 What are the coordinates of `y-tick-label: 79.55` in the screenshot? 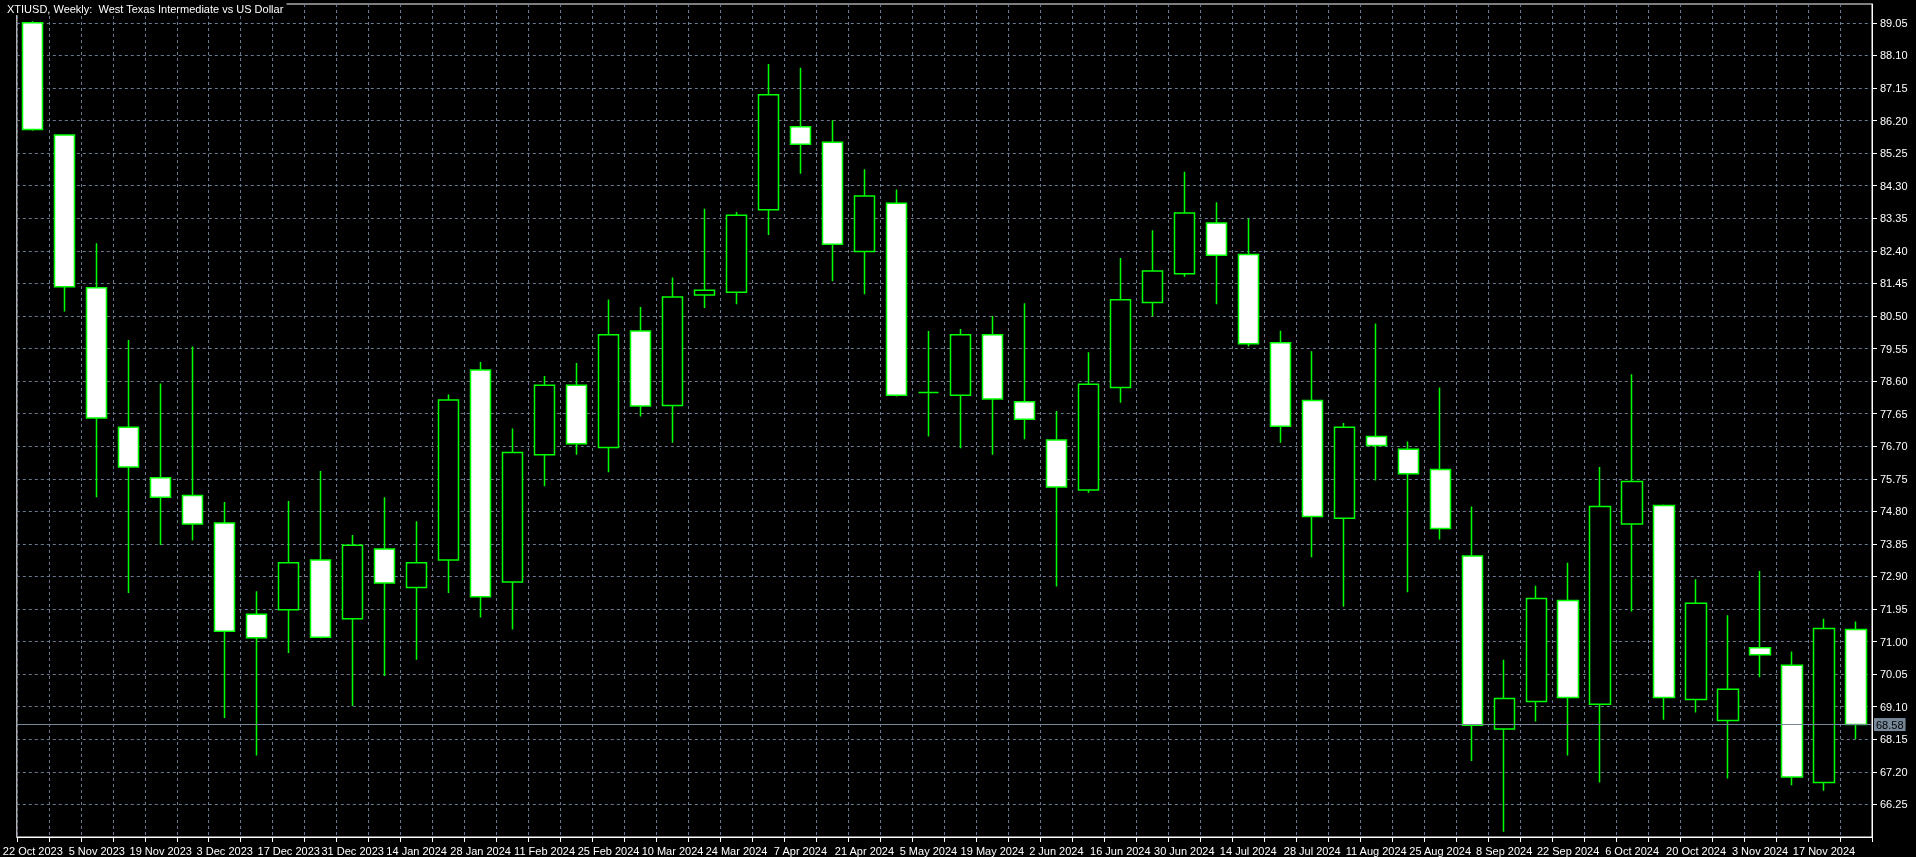 It's located at (1894, 348).